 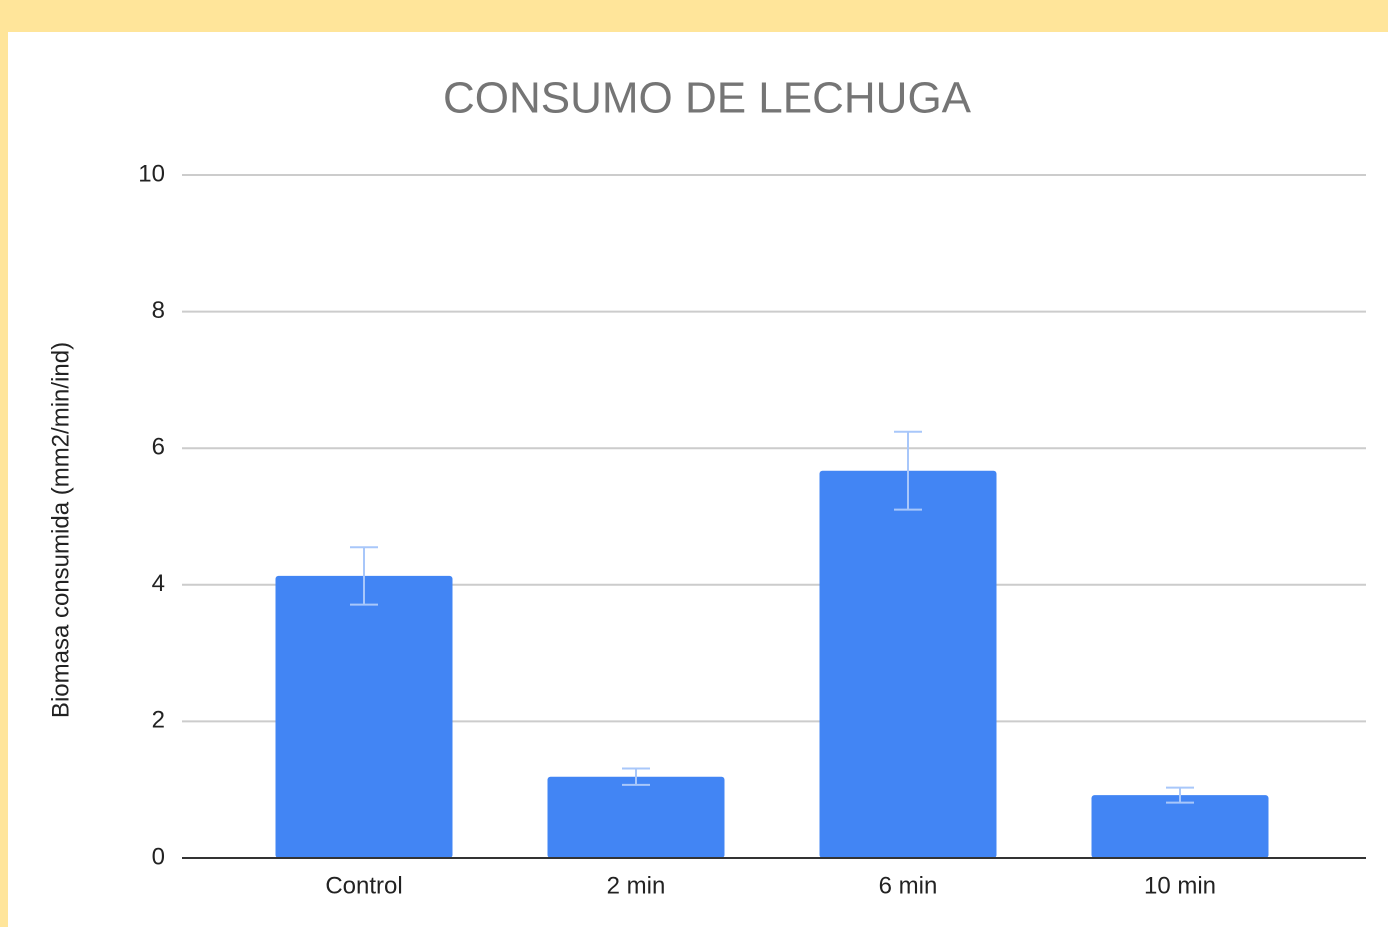 I want to click on chart-title: CONSUMO DE LECHUGA, so click(x=707, y=98).